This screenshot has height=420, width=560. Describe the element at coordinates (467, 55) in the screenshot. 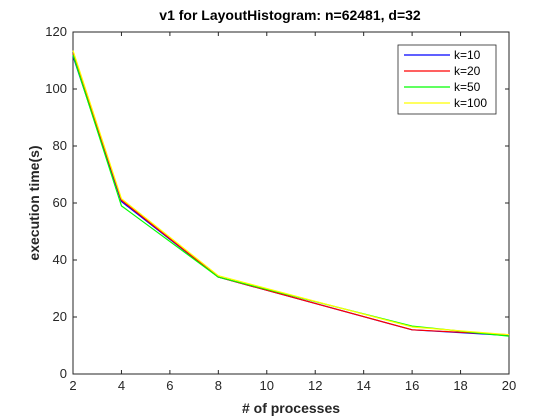

I see `legend-label: k=10` at that location.